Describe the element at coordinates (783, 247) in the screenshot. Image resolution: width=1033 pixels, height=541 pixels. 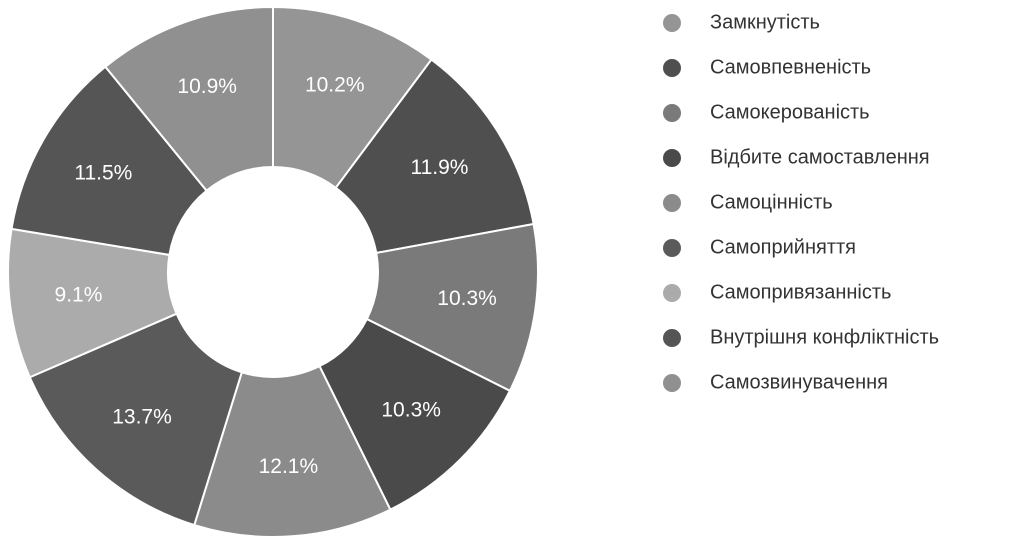
I see `legend-text: Самоприйняття` at that location.